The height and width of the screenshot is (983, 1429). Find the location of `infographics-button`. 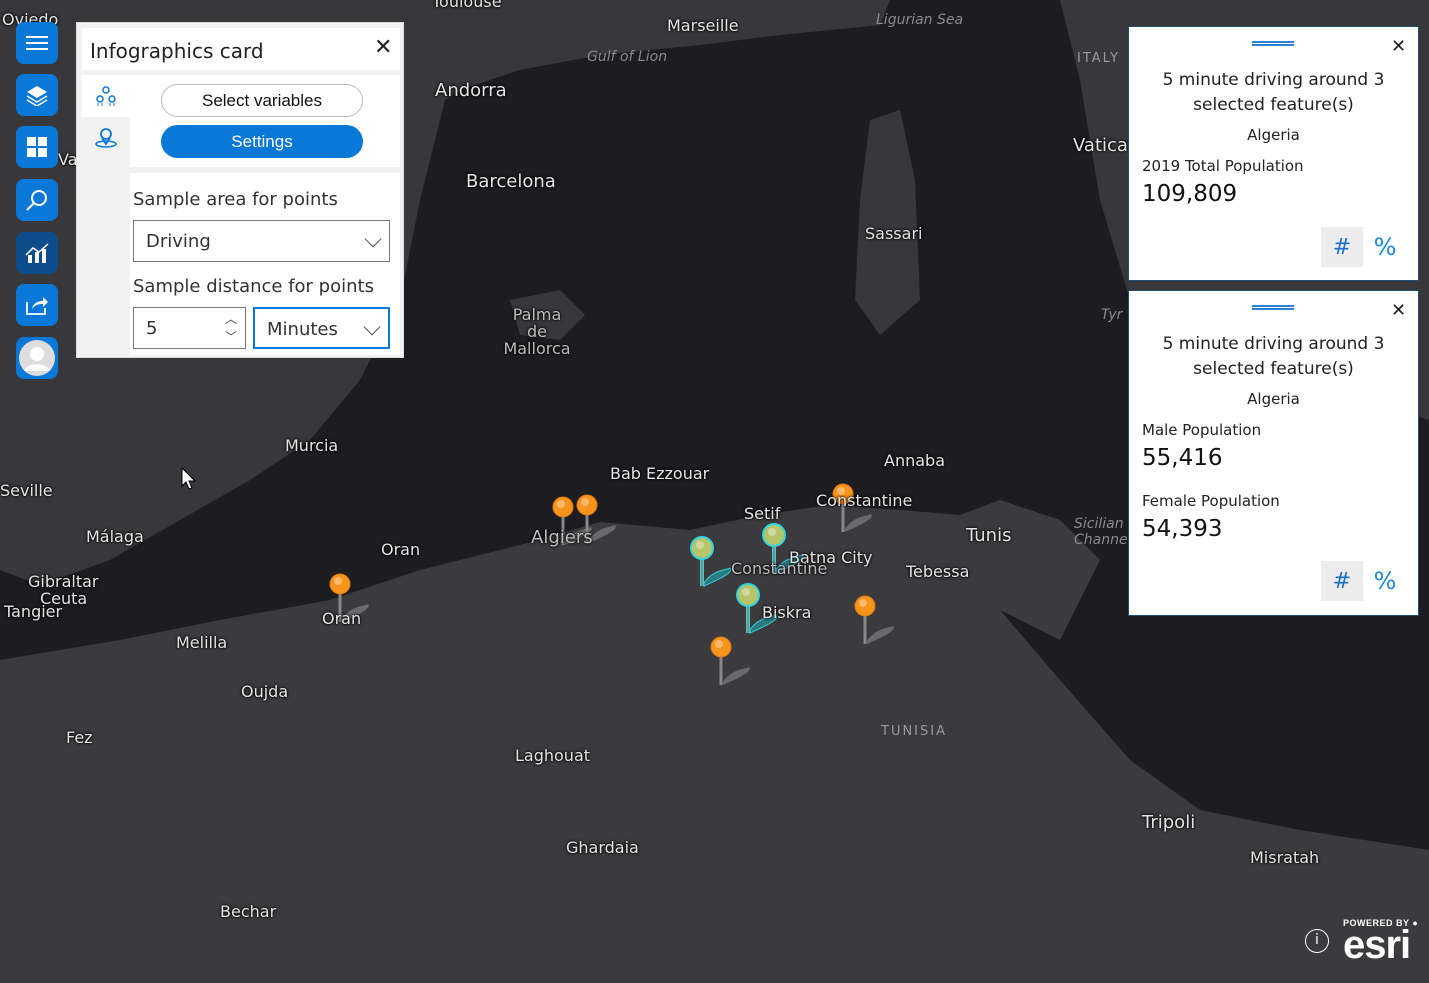

infographics-button is located at coordinates (37, 253).